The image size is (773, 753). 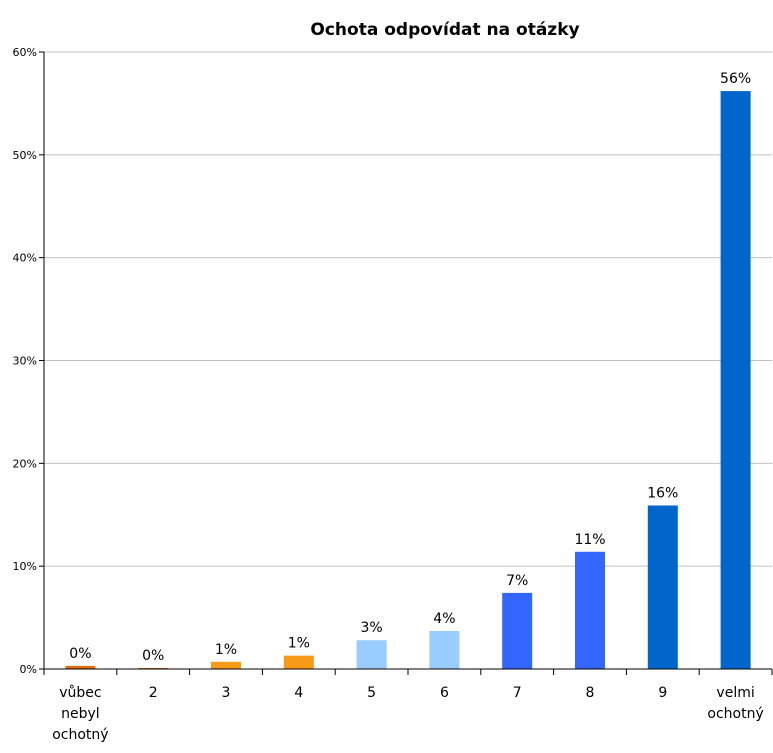 I want to click on x-tick-label-line: velmi, so click(x=735, y=693).